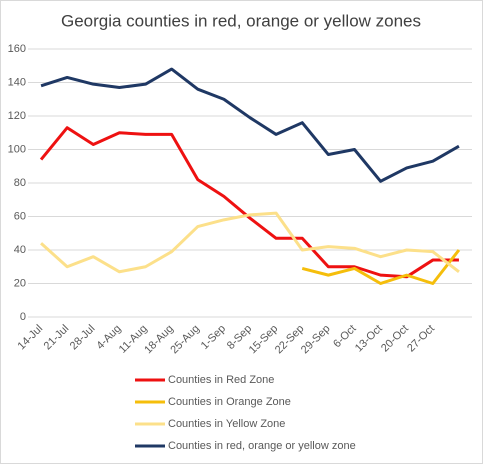  What do you see at coordinates (17, 49) in the screenshot?
I see `y-tick-label: 160` at bounding box center [17, 49].